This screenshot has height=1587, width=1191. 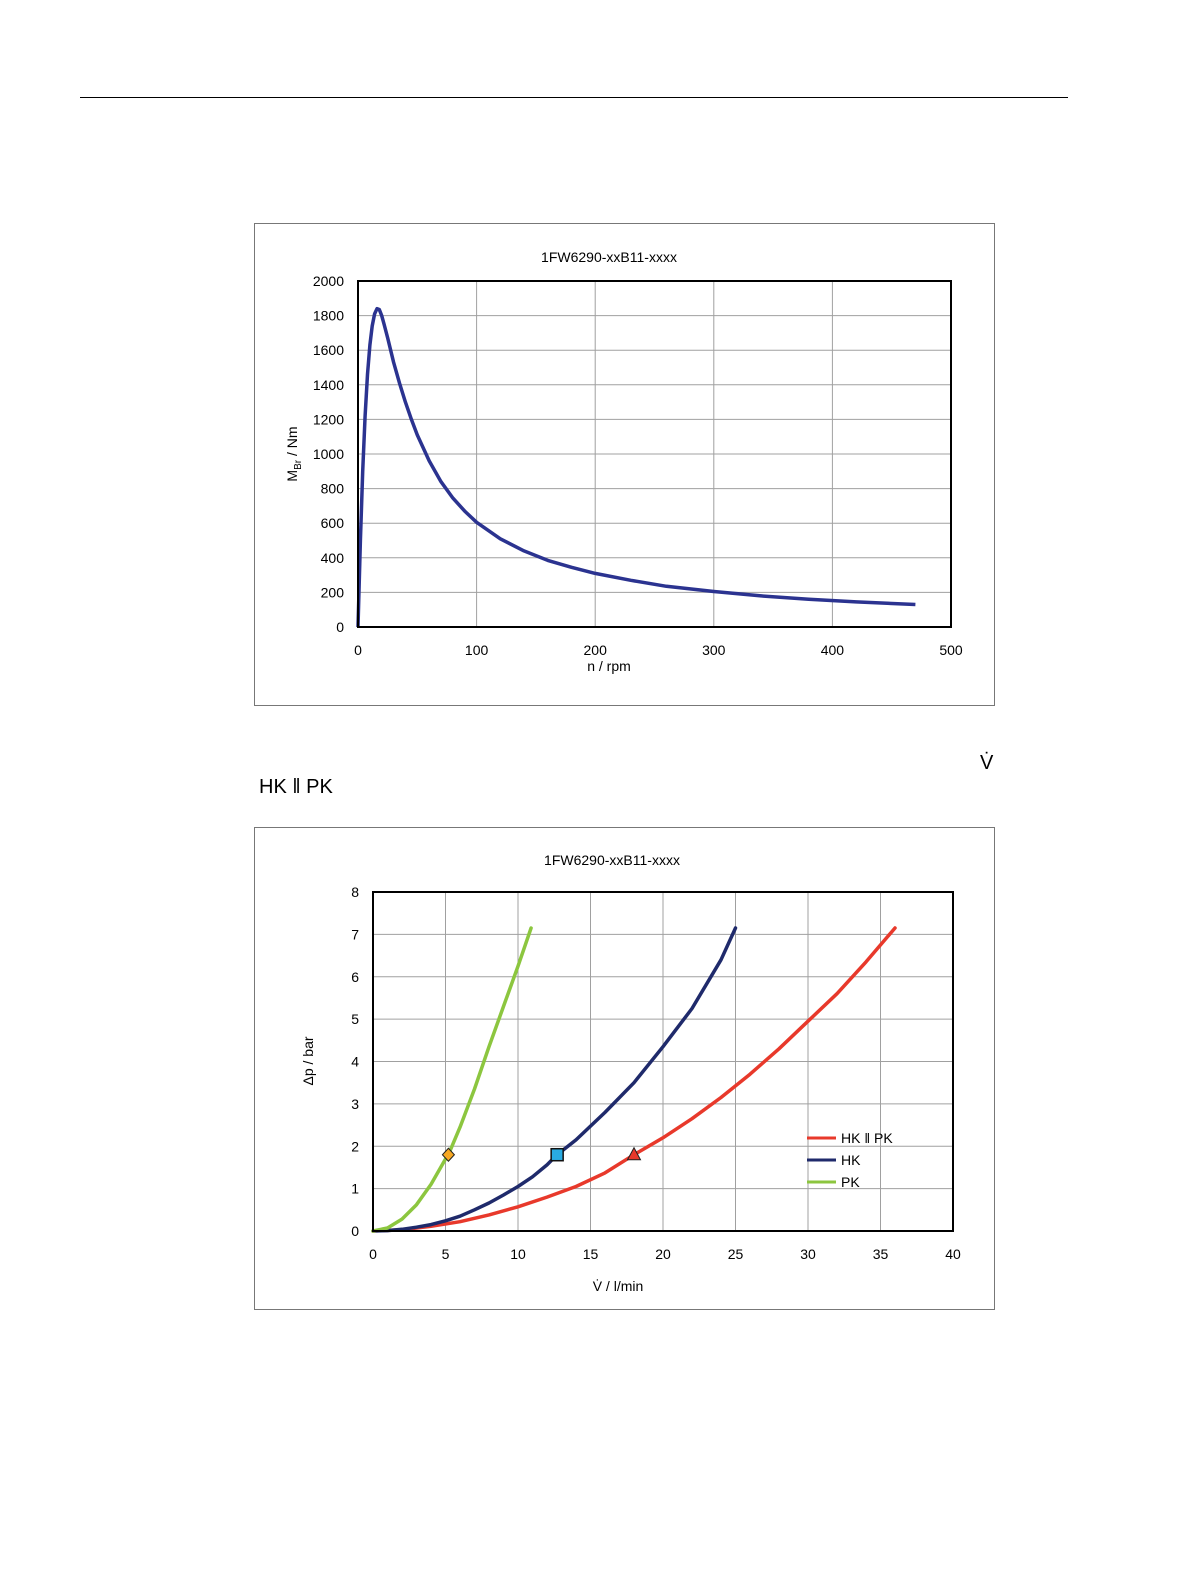 What do you see at coordinates (574, 97) in the screenshot?
I see `header-rule` at bounding box center [574, 97].